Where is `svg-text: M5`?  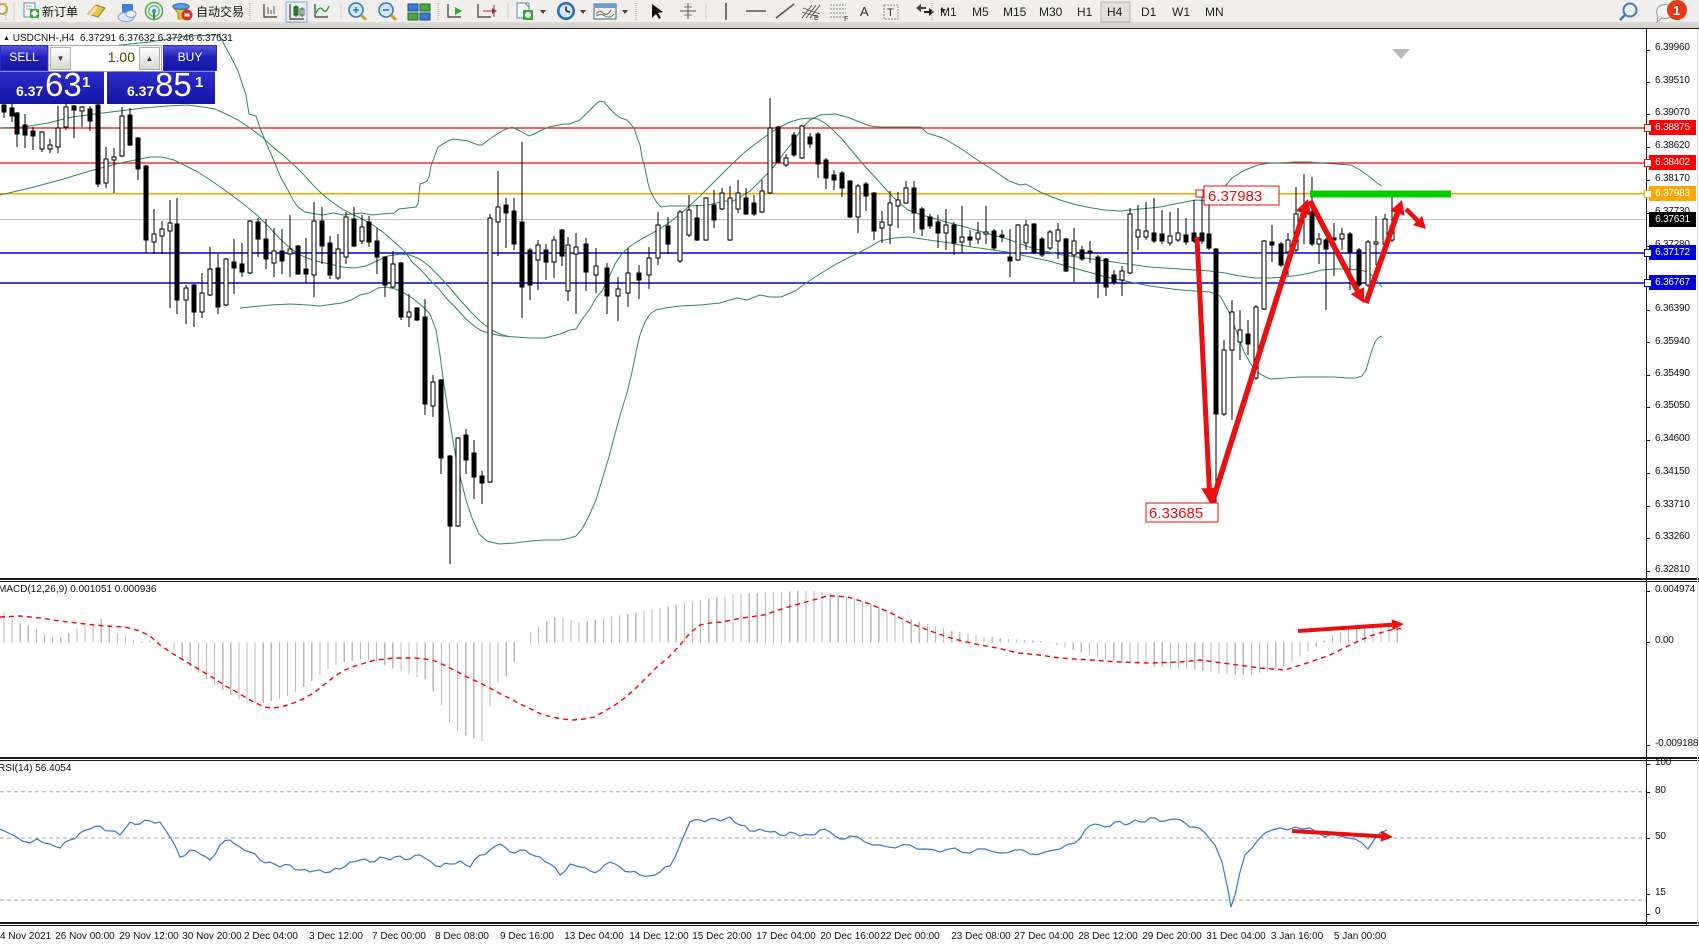 svg-text: M5 is located at coordinates (980, 12).